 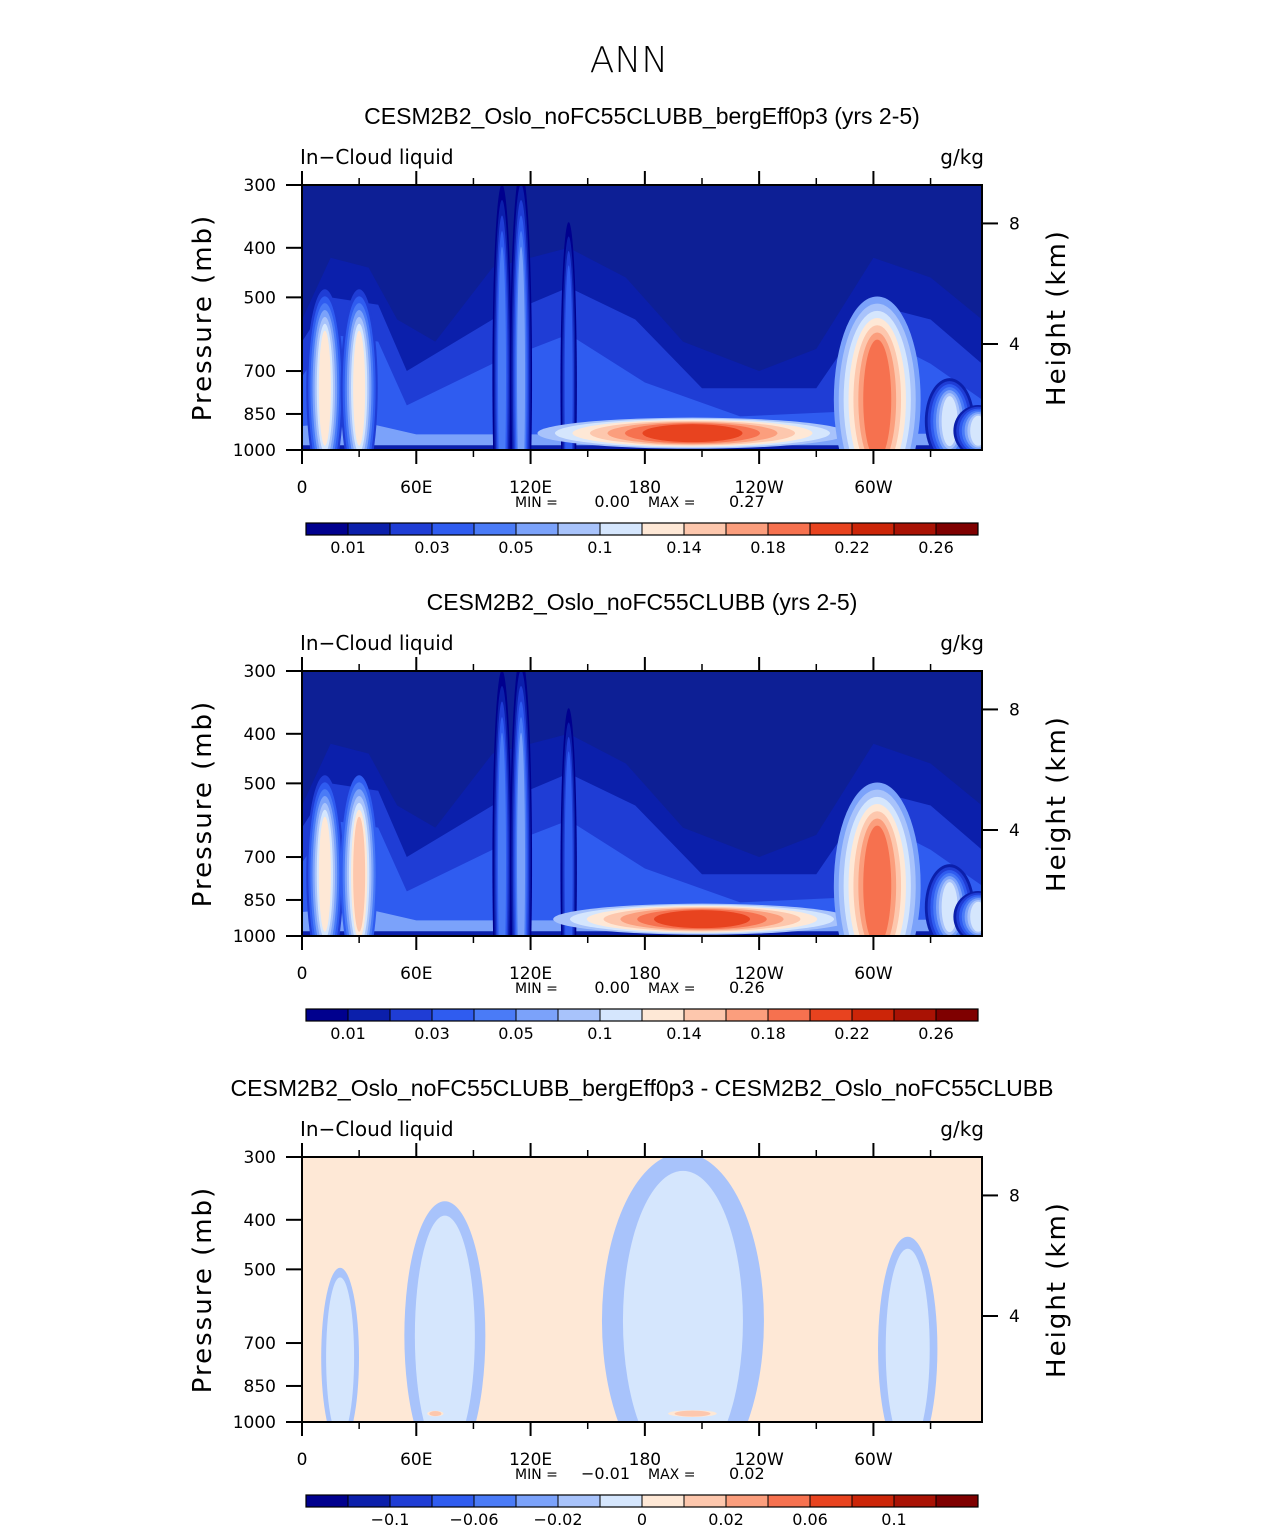 I want to click on y-tick-label: 700, so click(x=260, y=1344).